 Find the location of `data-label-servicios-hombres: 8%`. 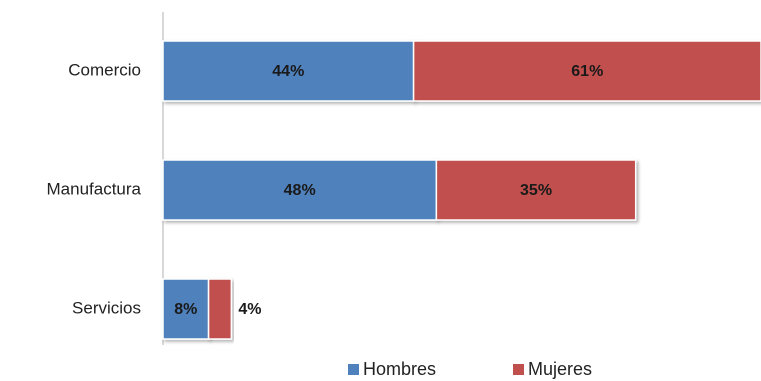

data-label-servicios-hombres: 8% is located at coordinates (185, 309).